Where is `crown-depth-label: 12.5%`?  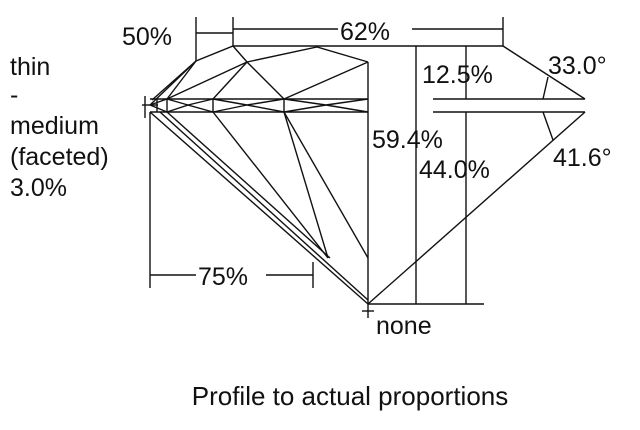 crown-depth-label: 12.5% is located at coordinates (457, 75).